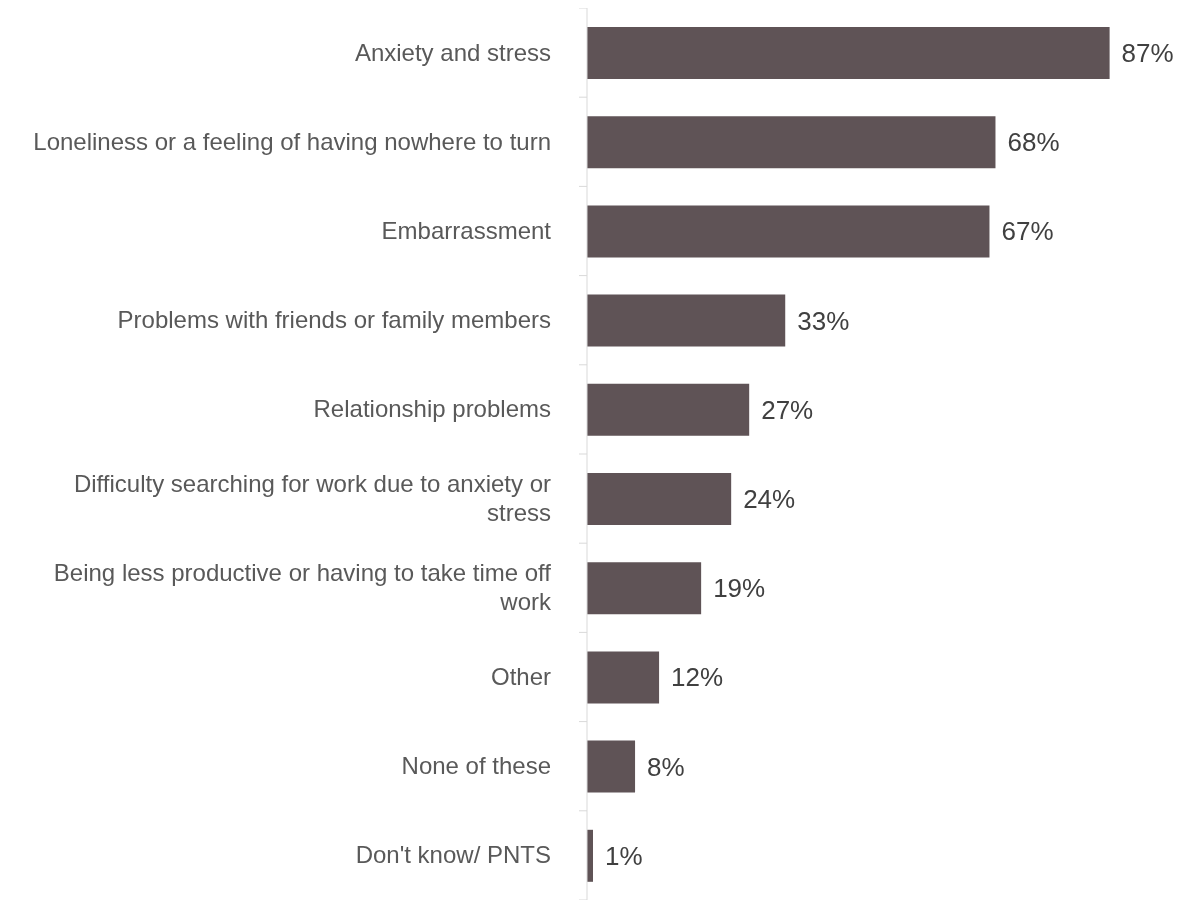 The image size is (1196, 900). What do you see at coordinates (739, 588) in the screenshot?
I see `data-label: 19%` at bounding box center [739, 588].